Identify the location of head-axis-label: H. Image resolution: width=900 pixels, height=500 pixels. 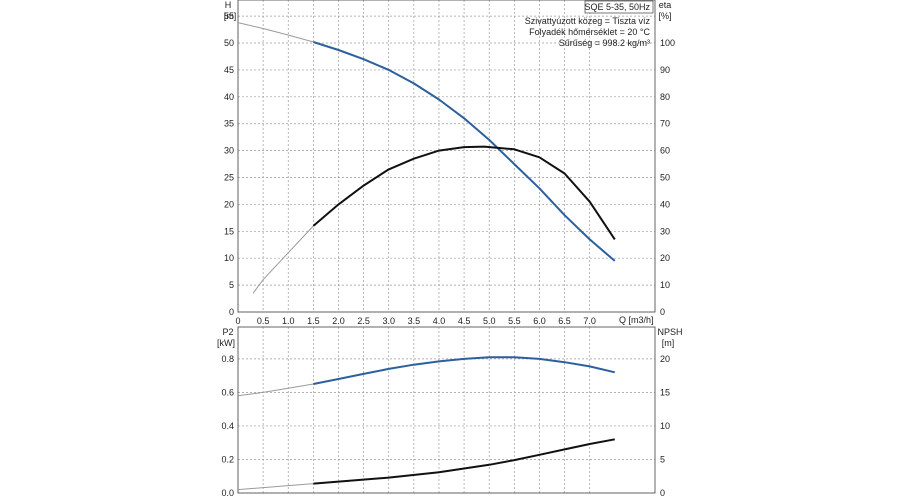
(228, 5).